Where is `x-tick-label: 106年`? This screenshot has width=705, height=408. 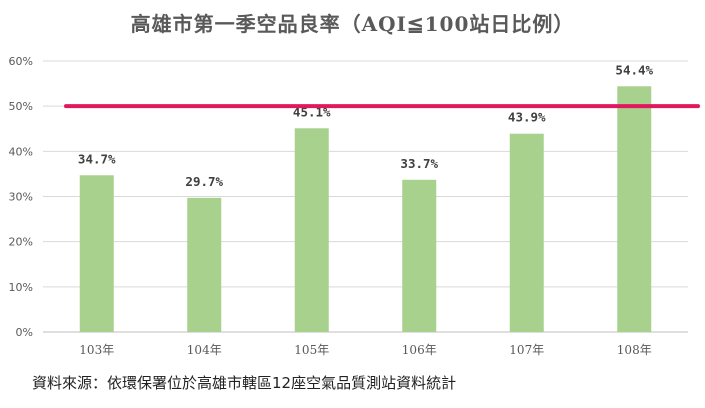
x-tick-label: 106年 is located at coordinates (419, 350).